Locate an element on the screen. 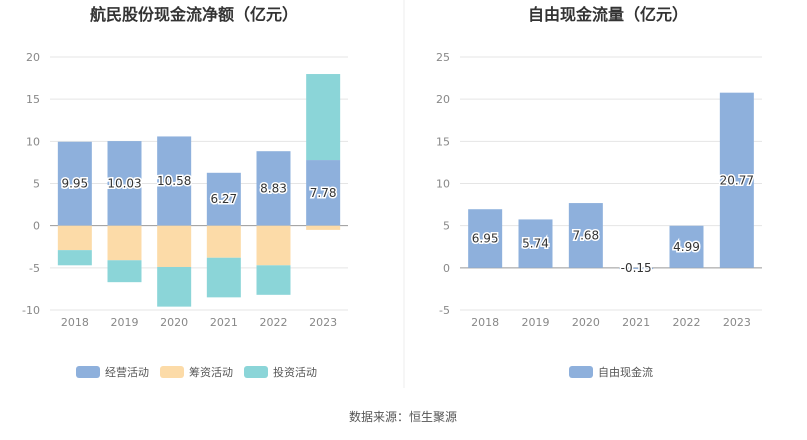 The height and width of the screenshot is (440, 807). data-label: 10.03 is located at coordinates (124, 183).